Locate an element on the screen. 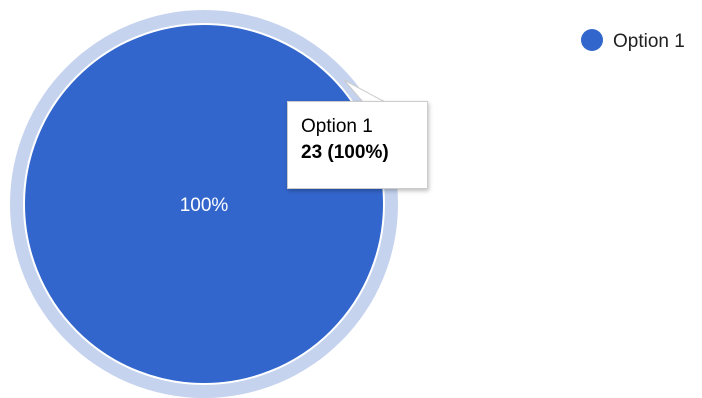 The height and width of the screenshot is (398, 702). tooltip-series-name: Option 1 is located at coordinates (337, 126).